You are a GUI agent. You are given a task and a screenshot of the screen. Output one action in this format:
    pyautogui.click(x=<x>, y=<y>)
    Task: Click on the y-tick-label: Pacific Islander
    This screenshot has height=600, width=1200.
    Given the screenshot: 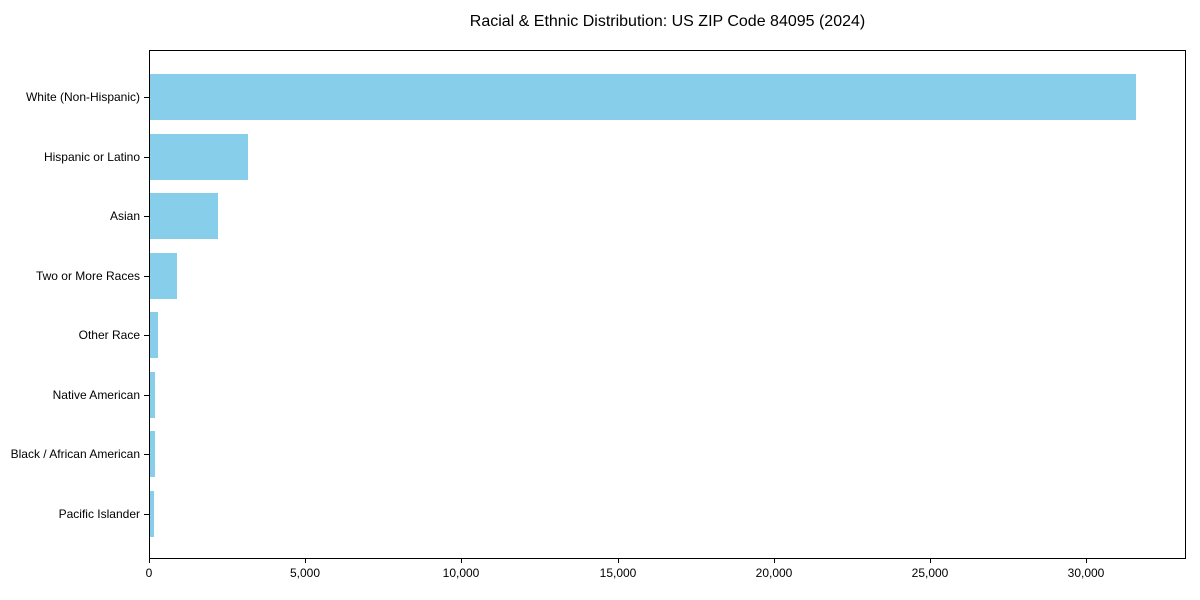 What is the action you would take?
    pyautogui.click(x=99, y=514)
    